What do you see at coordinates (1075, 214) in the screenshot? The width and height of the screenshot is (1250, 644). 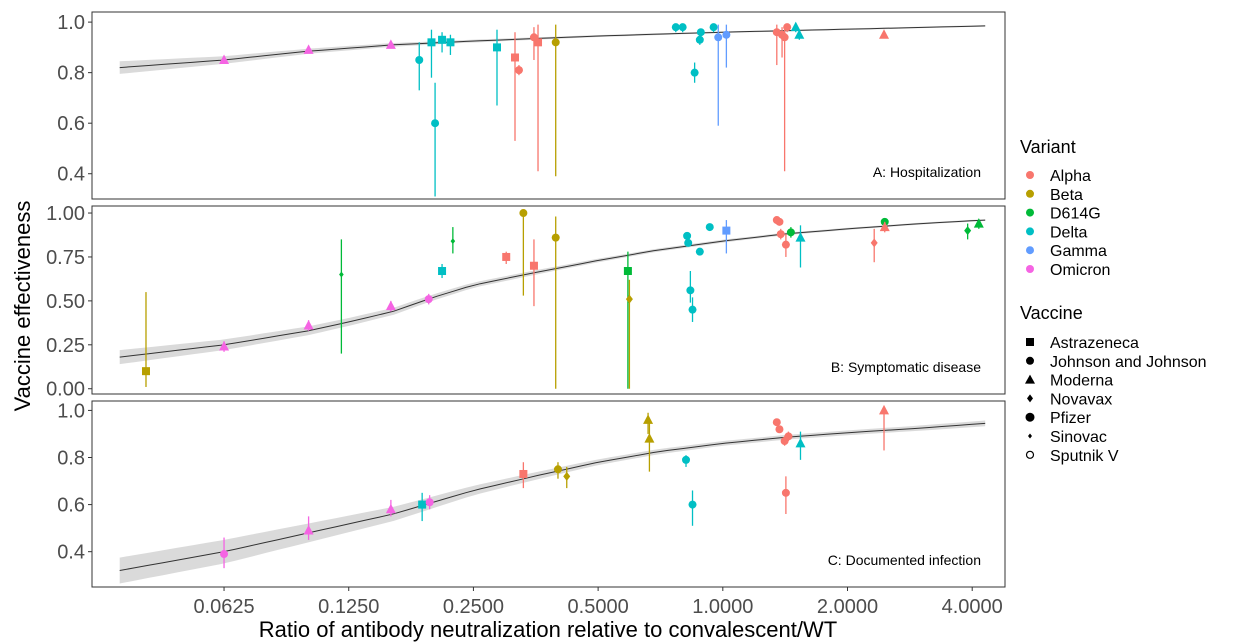 I see `legend-label-d614g: D614G` at bounding box center [1075, 214].